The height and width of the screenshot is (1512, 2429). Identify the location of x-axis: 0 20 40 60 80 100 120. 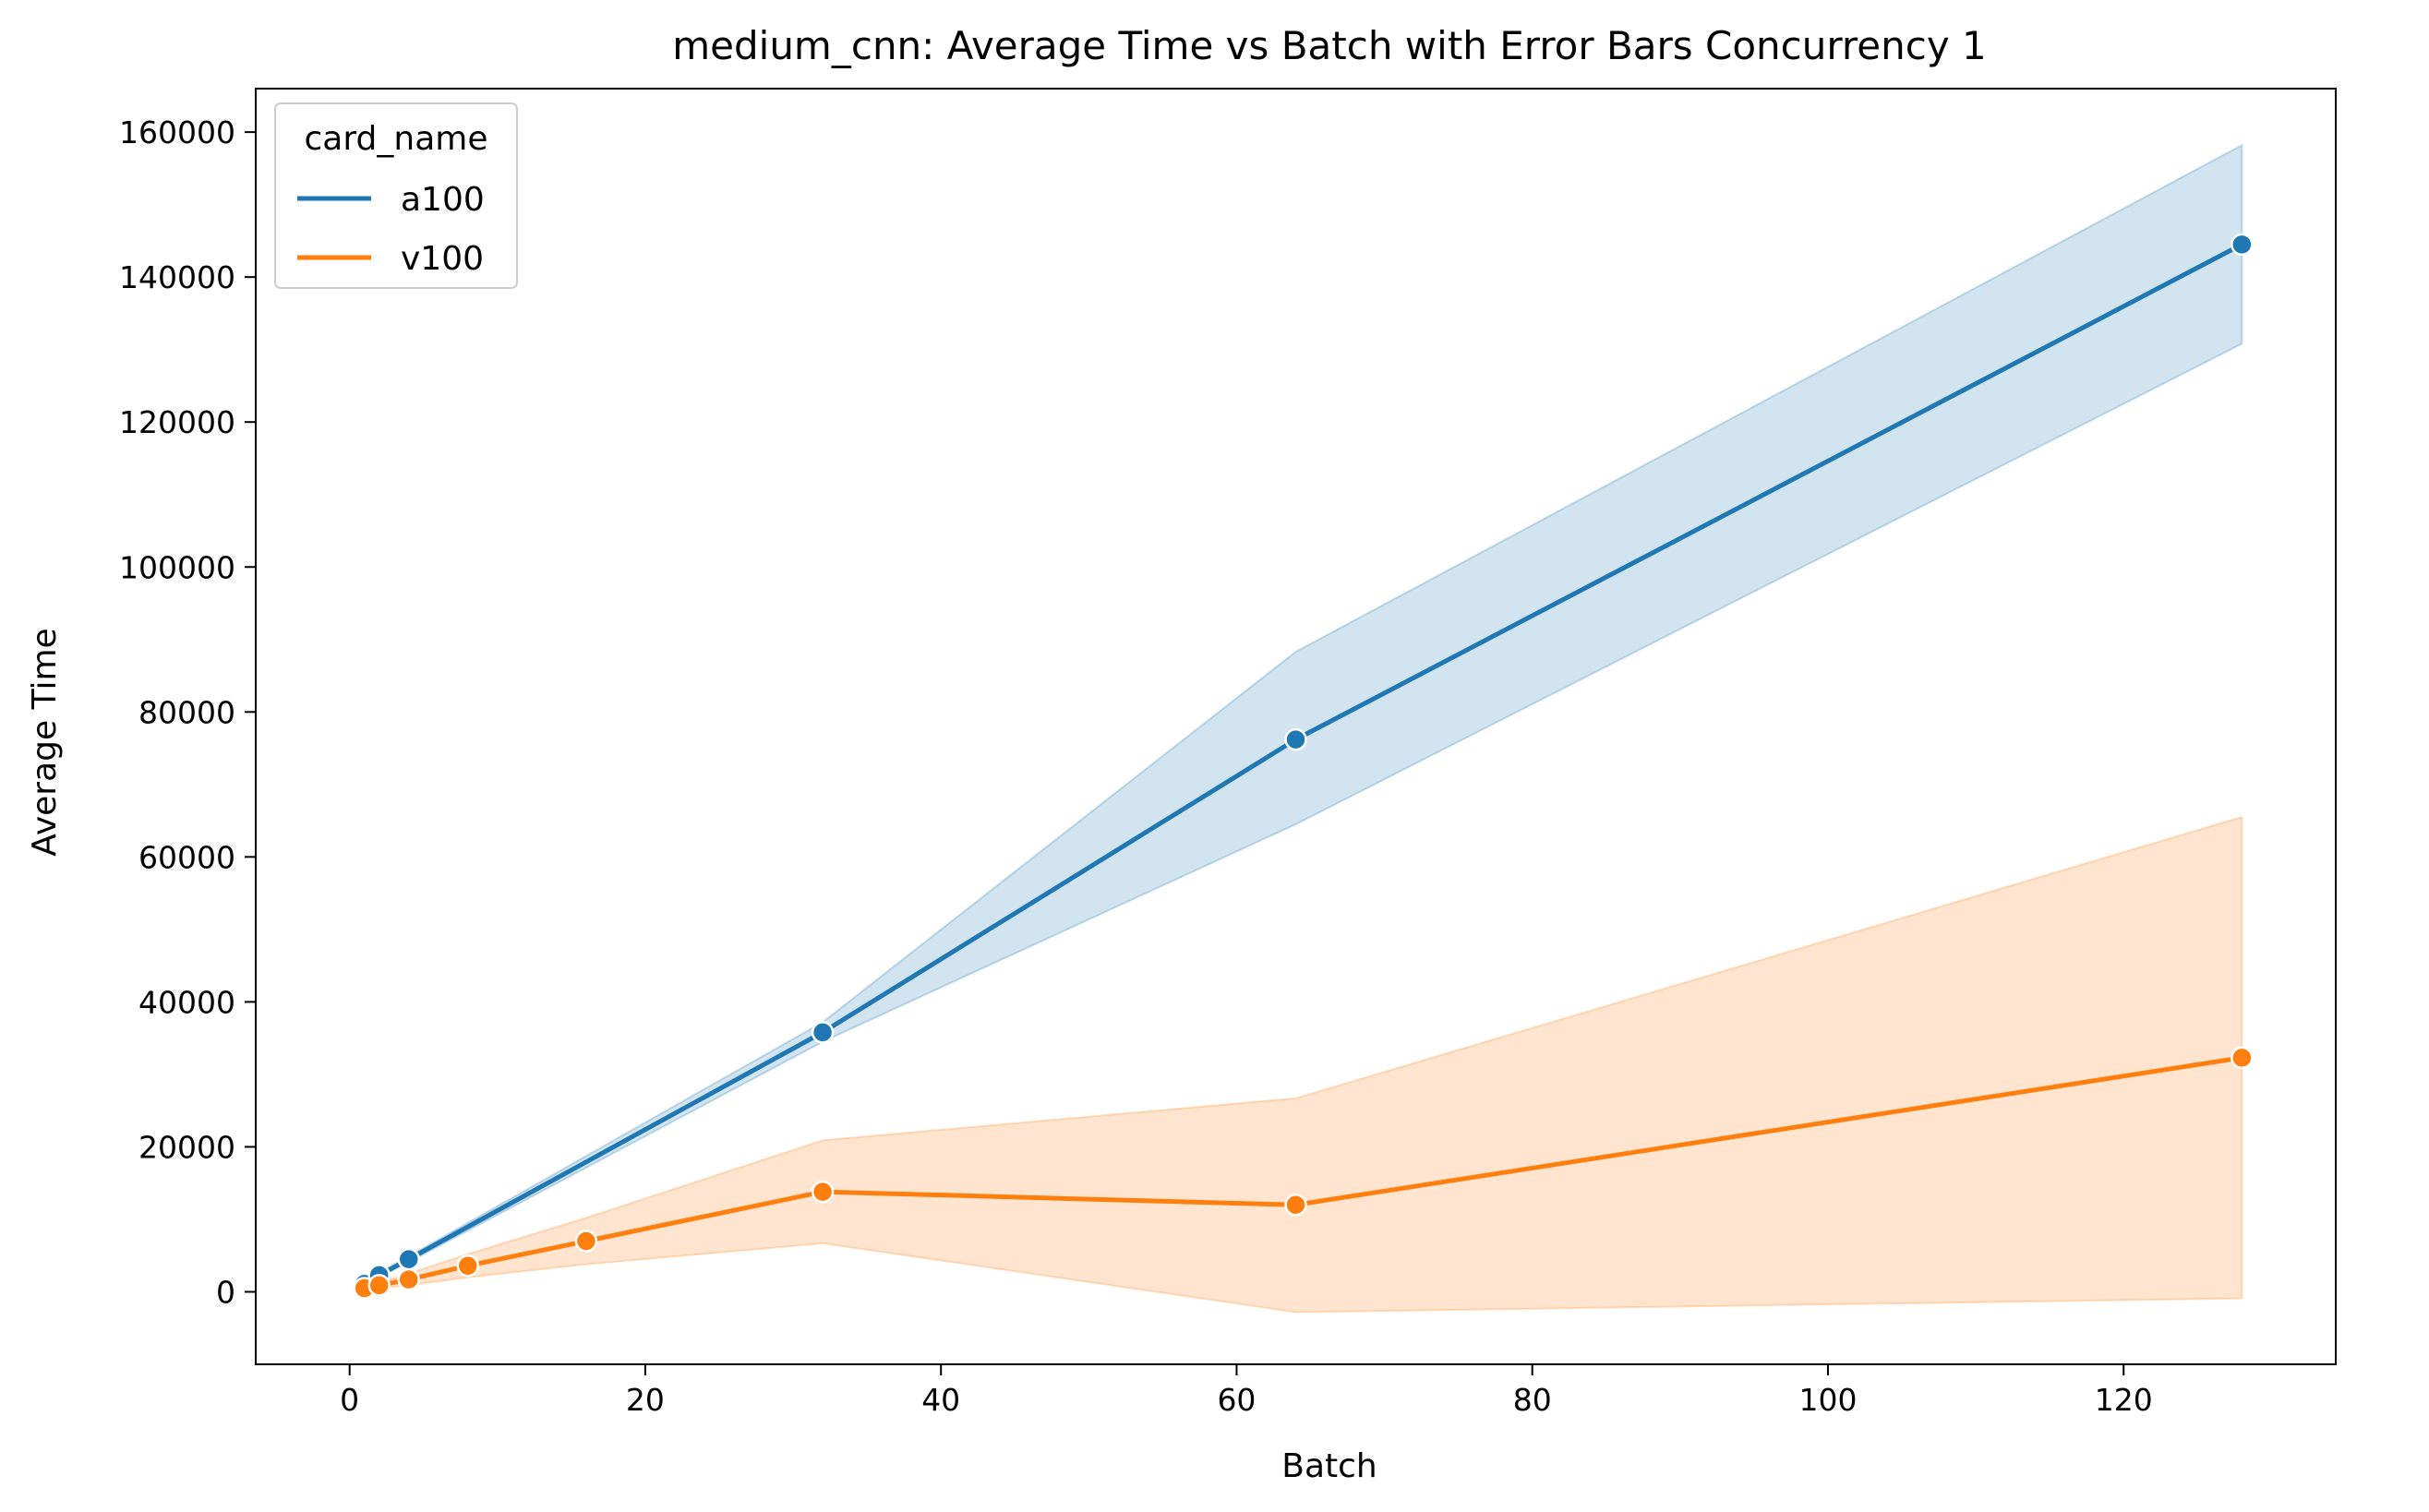
(1246, 1391).